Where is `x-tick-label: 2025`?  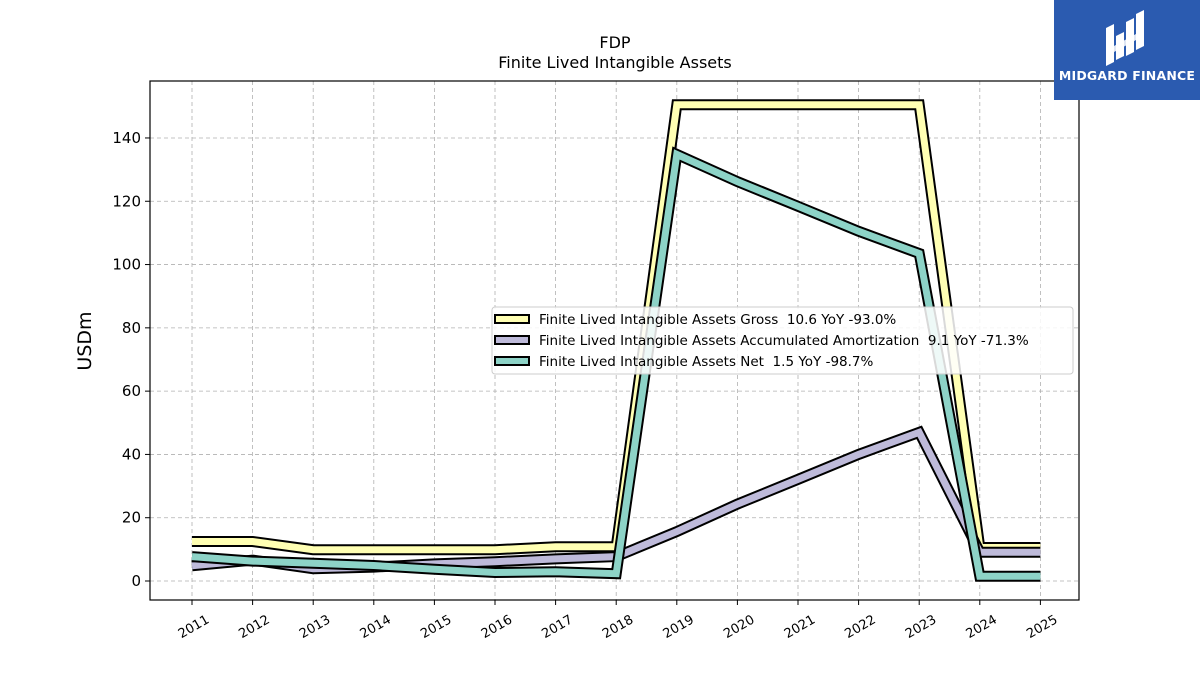 x-tick-label: 2025 is located at coordinates (1042, 627).